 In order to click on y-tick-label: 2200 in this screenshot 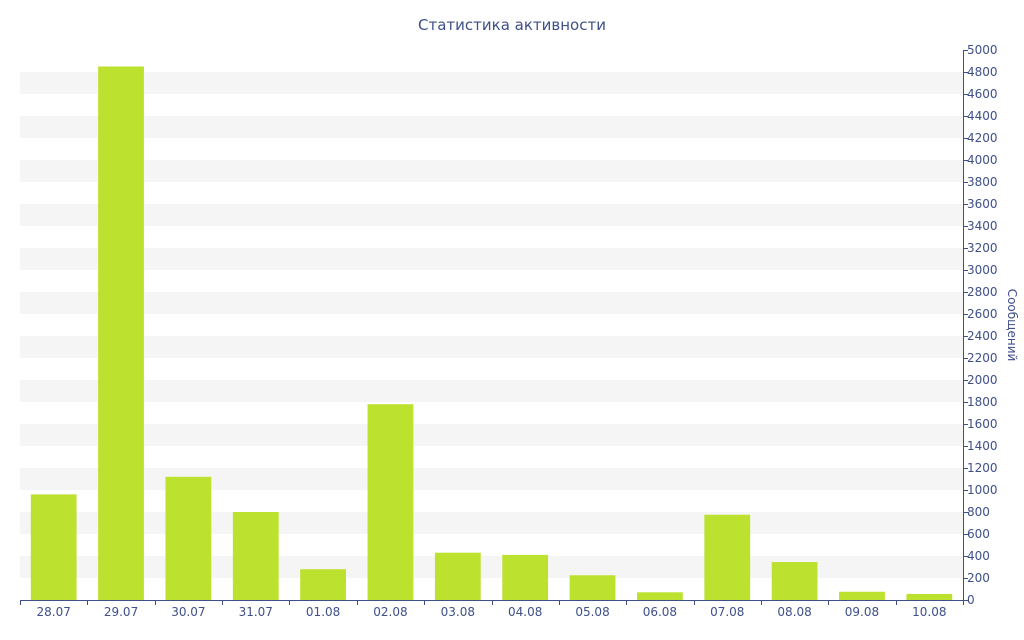, I will do `click(982, 358)`.